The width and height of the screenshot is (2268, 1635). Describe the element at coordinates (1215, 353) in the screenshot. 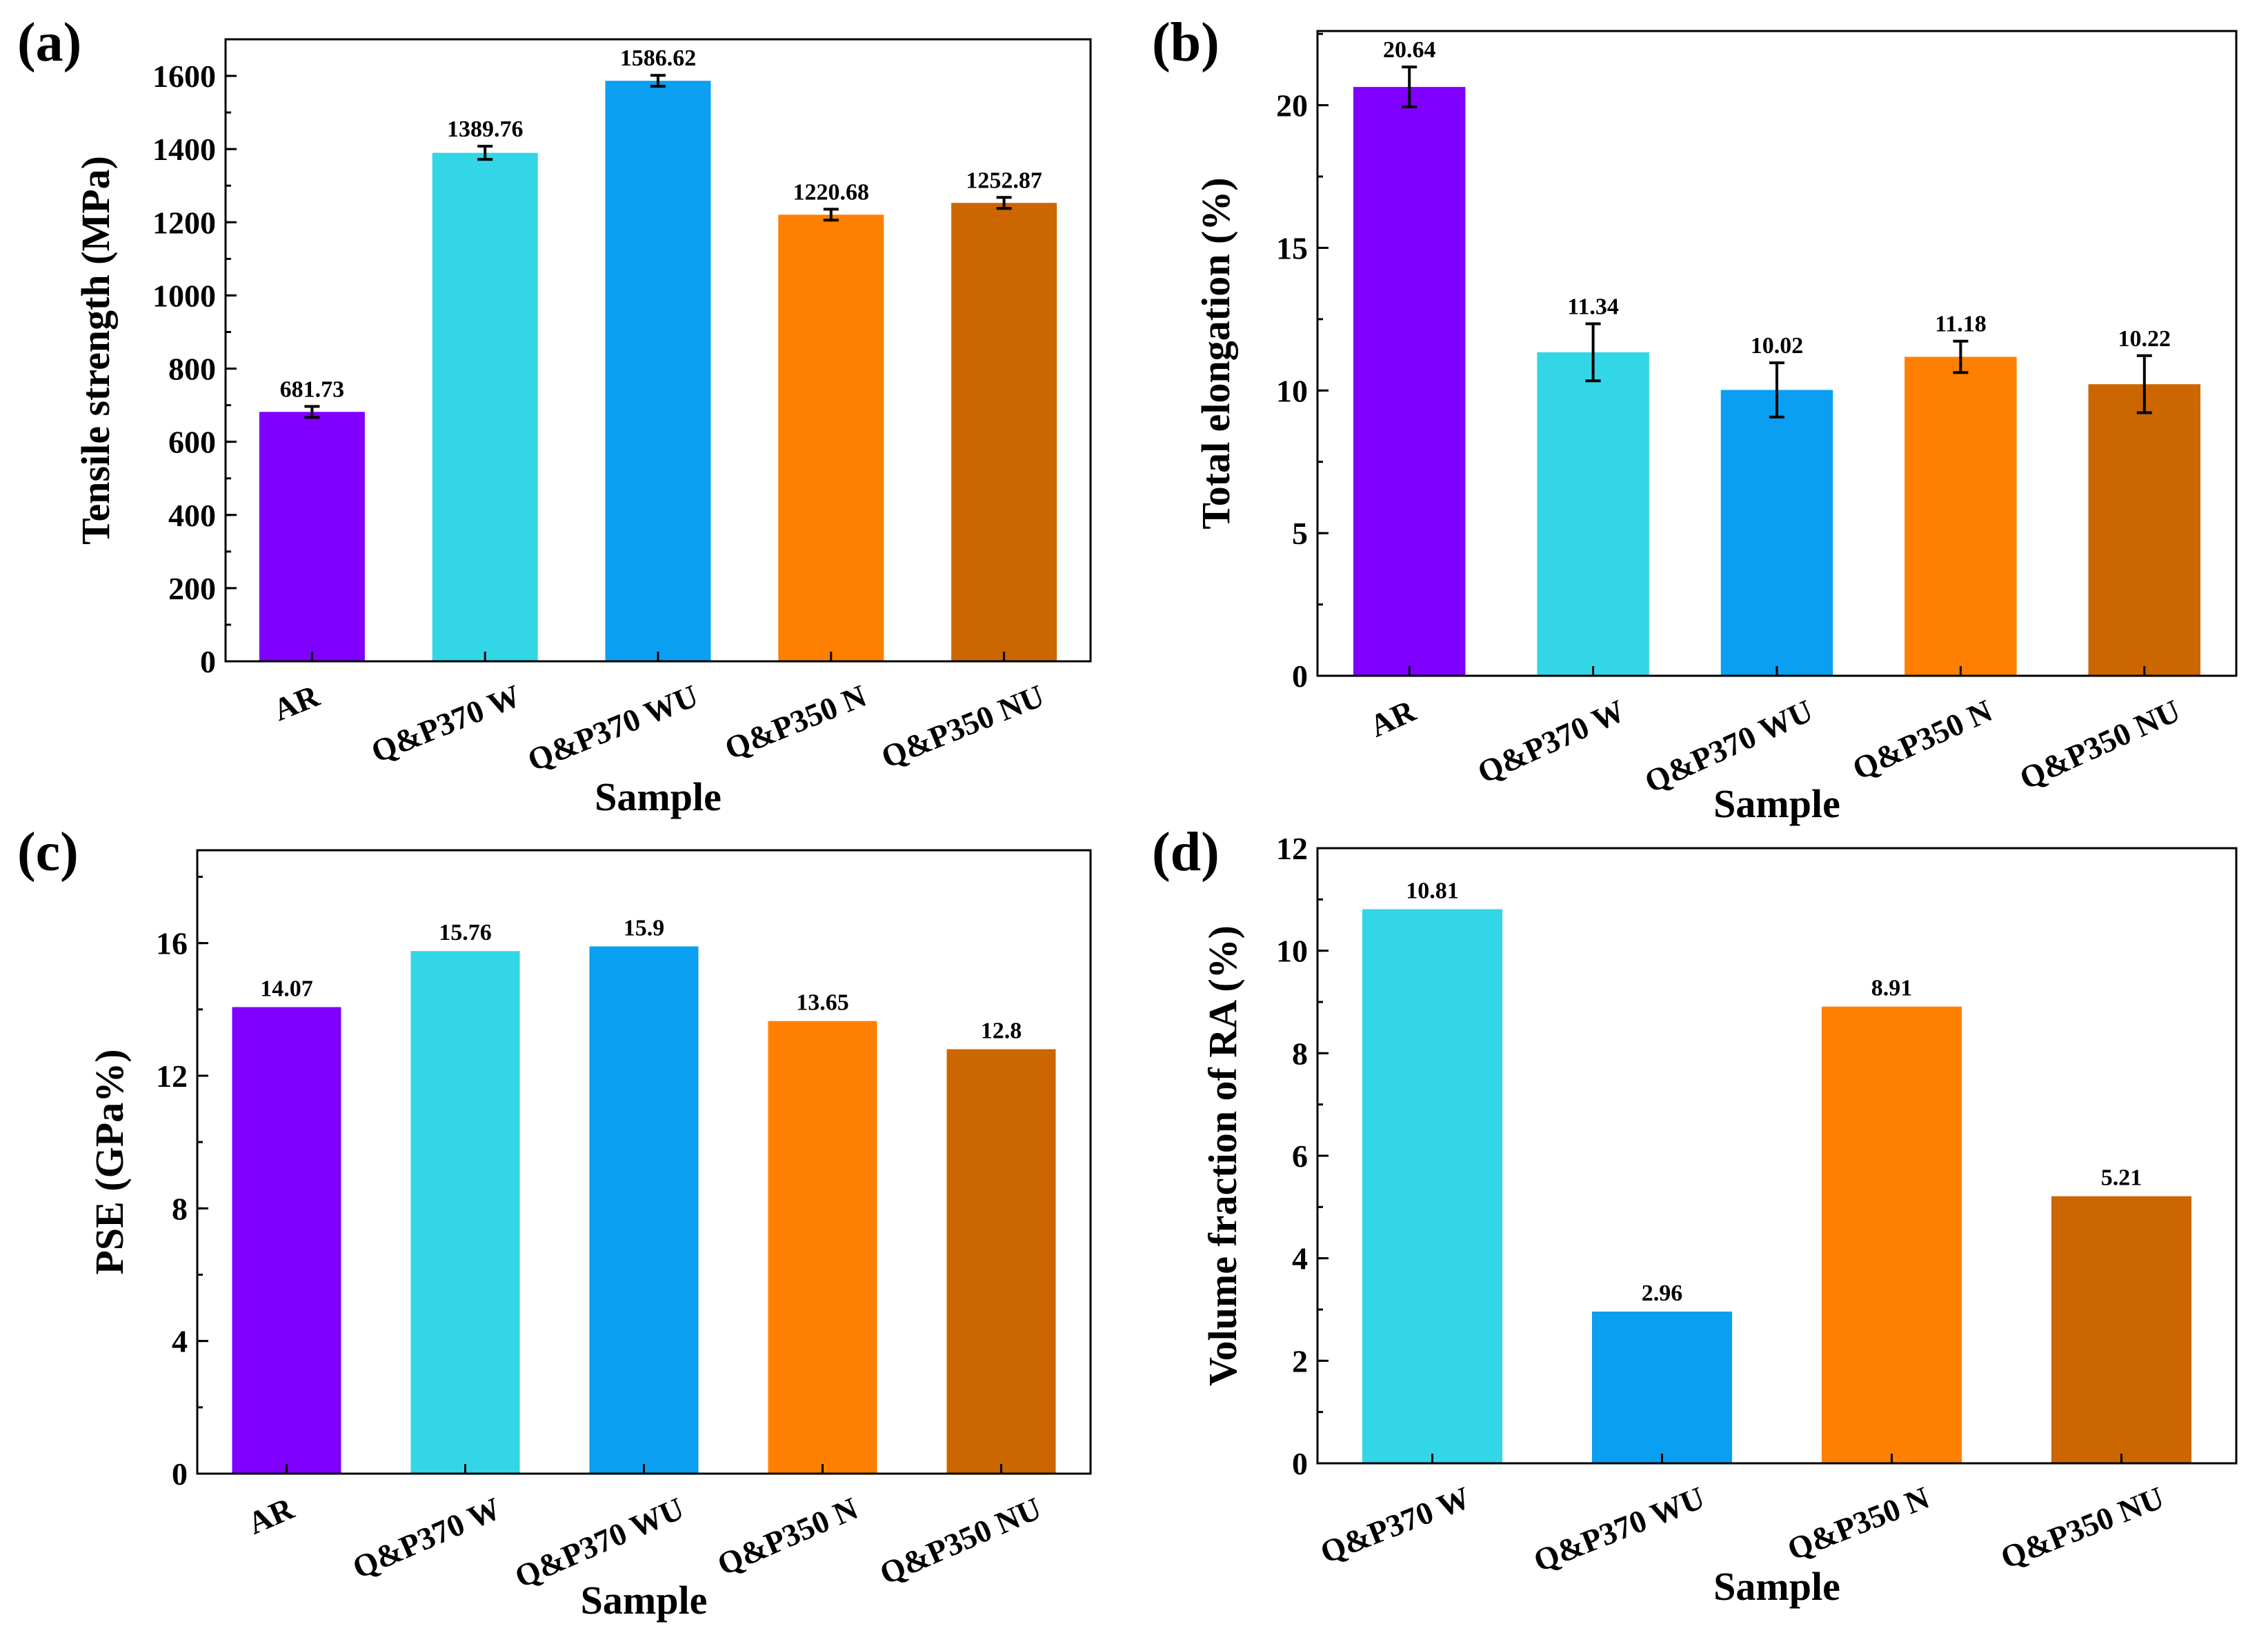

I see `y-axis-title: Total elongation (%)` at that location.